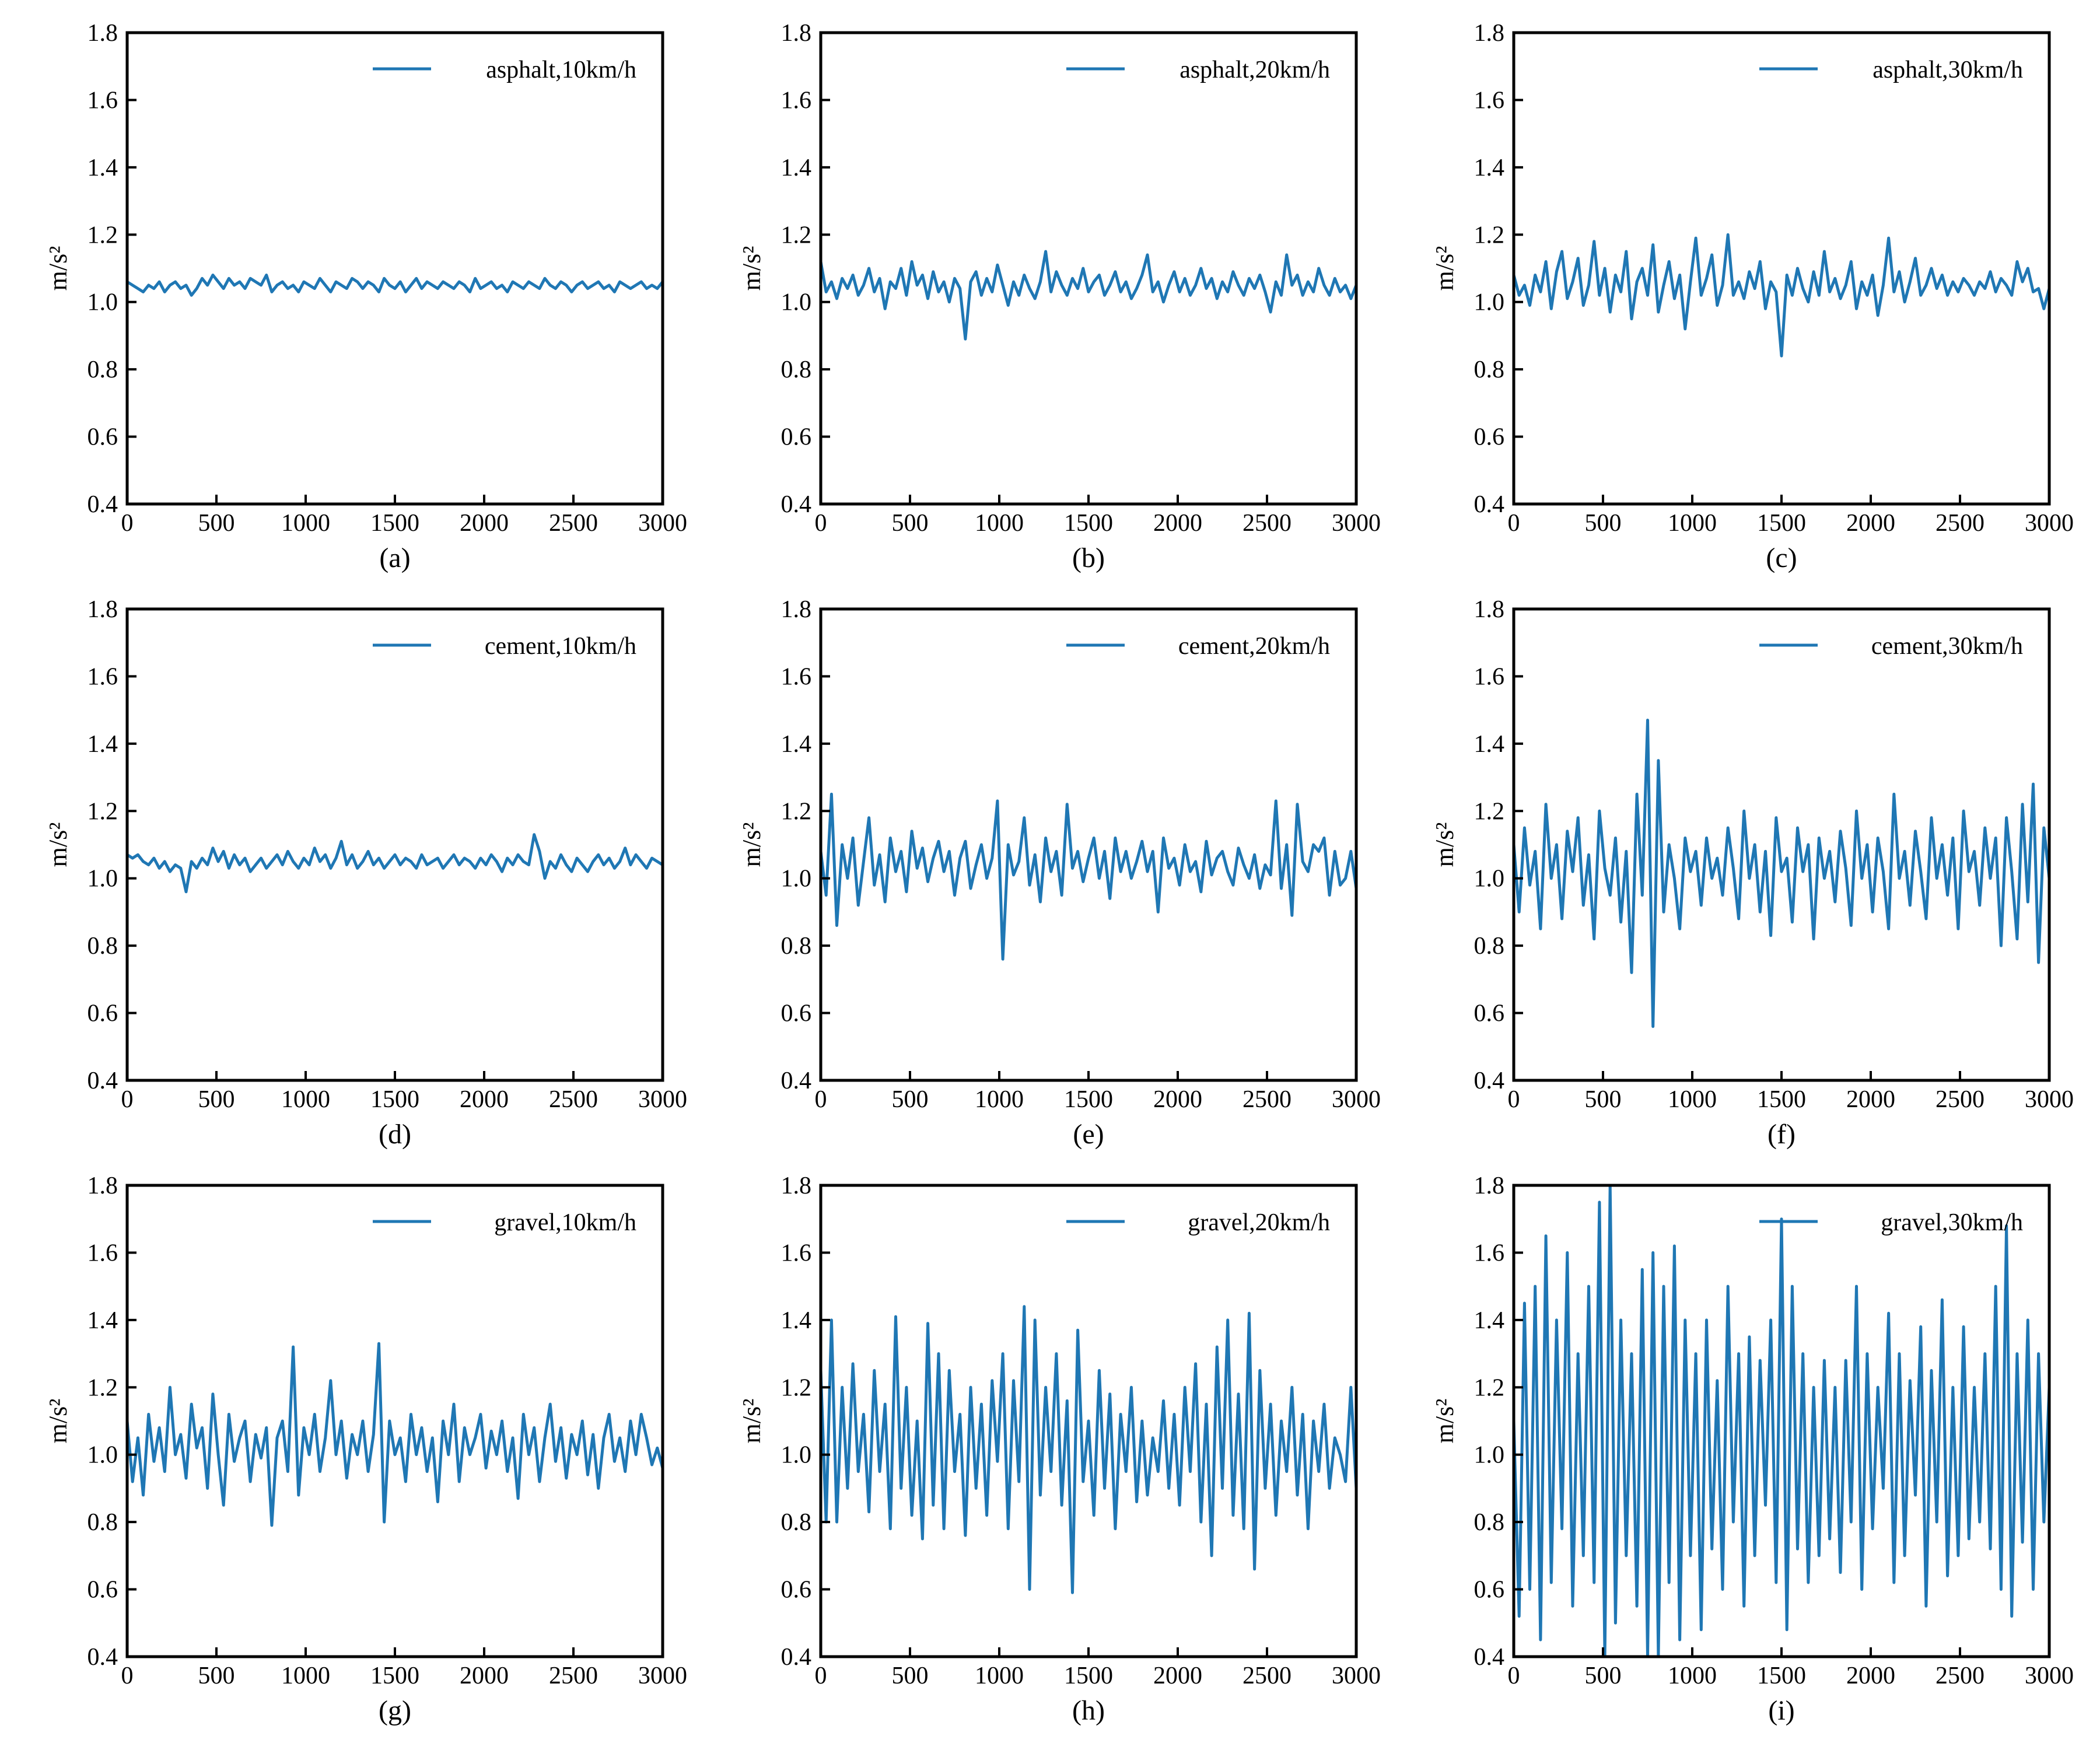 The height and width of the screenshot is (1750, 2100). I want to click on panel-caption: (a), so click(394, 557).